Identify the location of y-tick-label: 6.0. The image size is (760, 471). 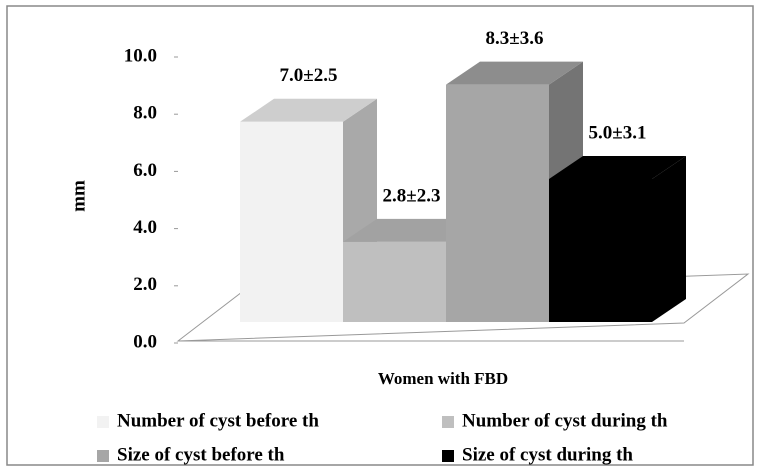
(145, 170).